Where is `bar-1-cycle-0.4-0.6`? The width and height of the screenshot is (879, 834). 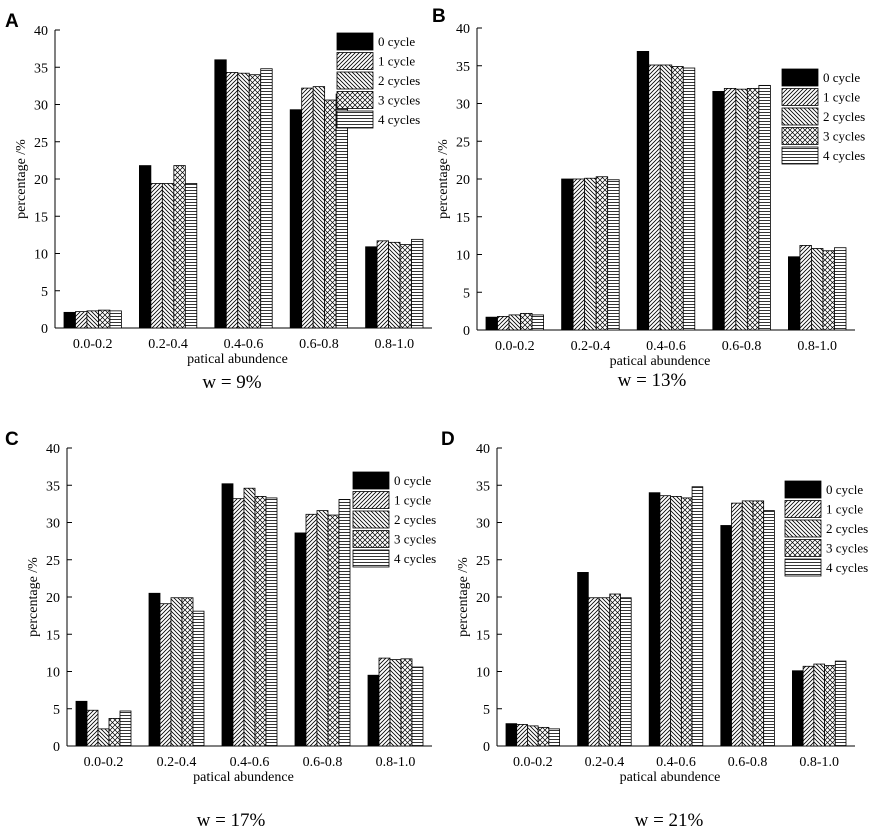 bar-1-cycle-0.4-0.6 is located at coordinates (654, 197).